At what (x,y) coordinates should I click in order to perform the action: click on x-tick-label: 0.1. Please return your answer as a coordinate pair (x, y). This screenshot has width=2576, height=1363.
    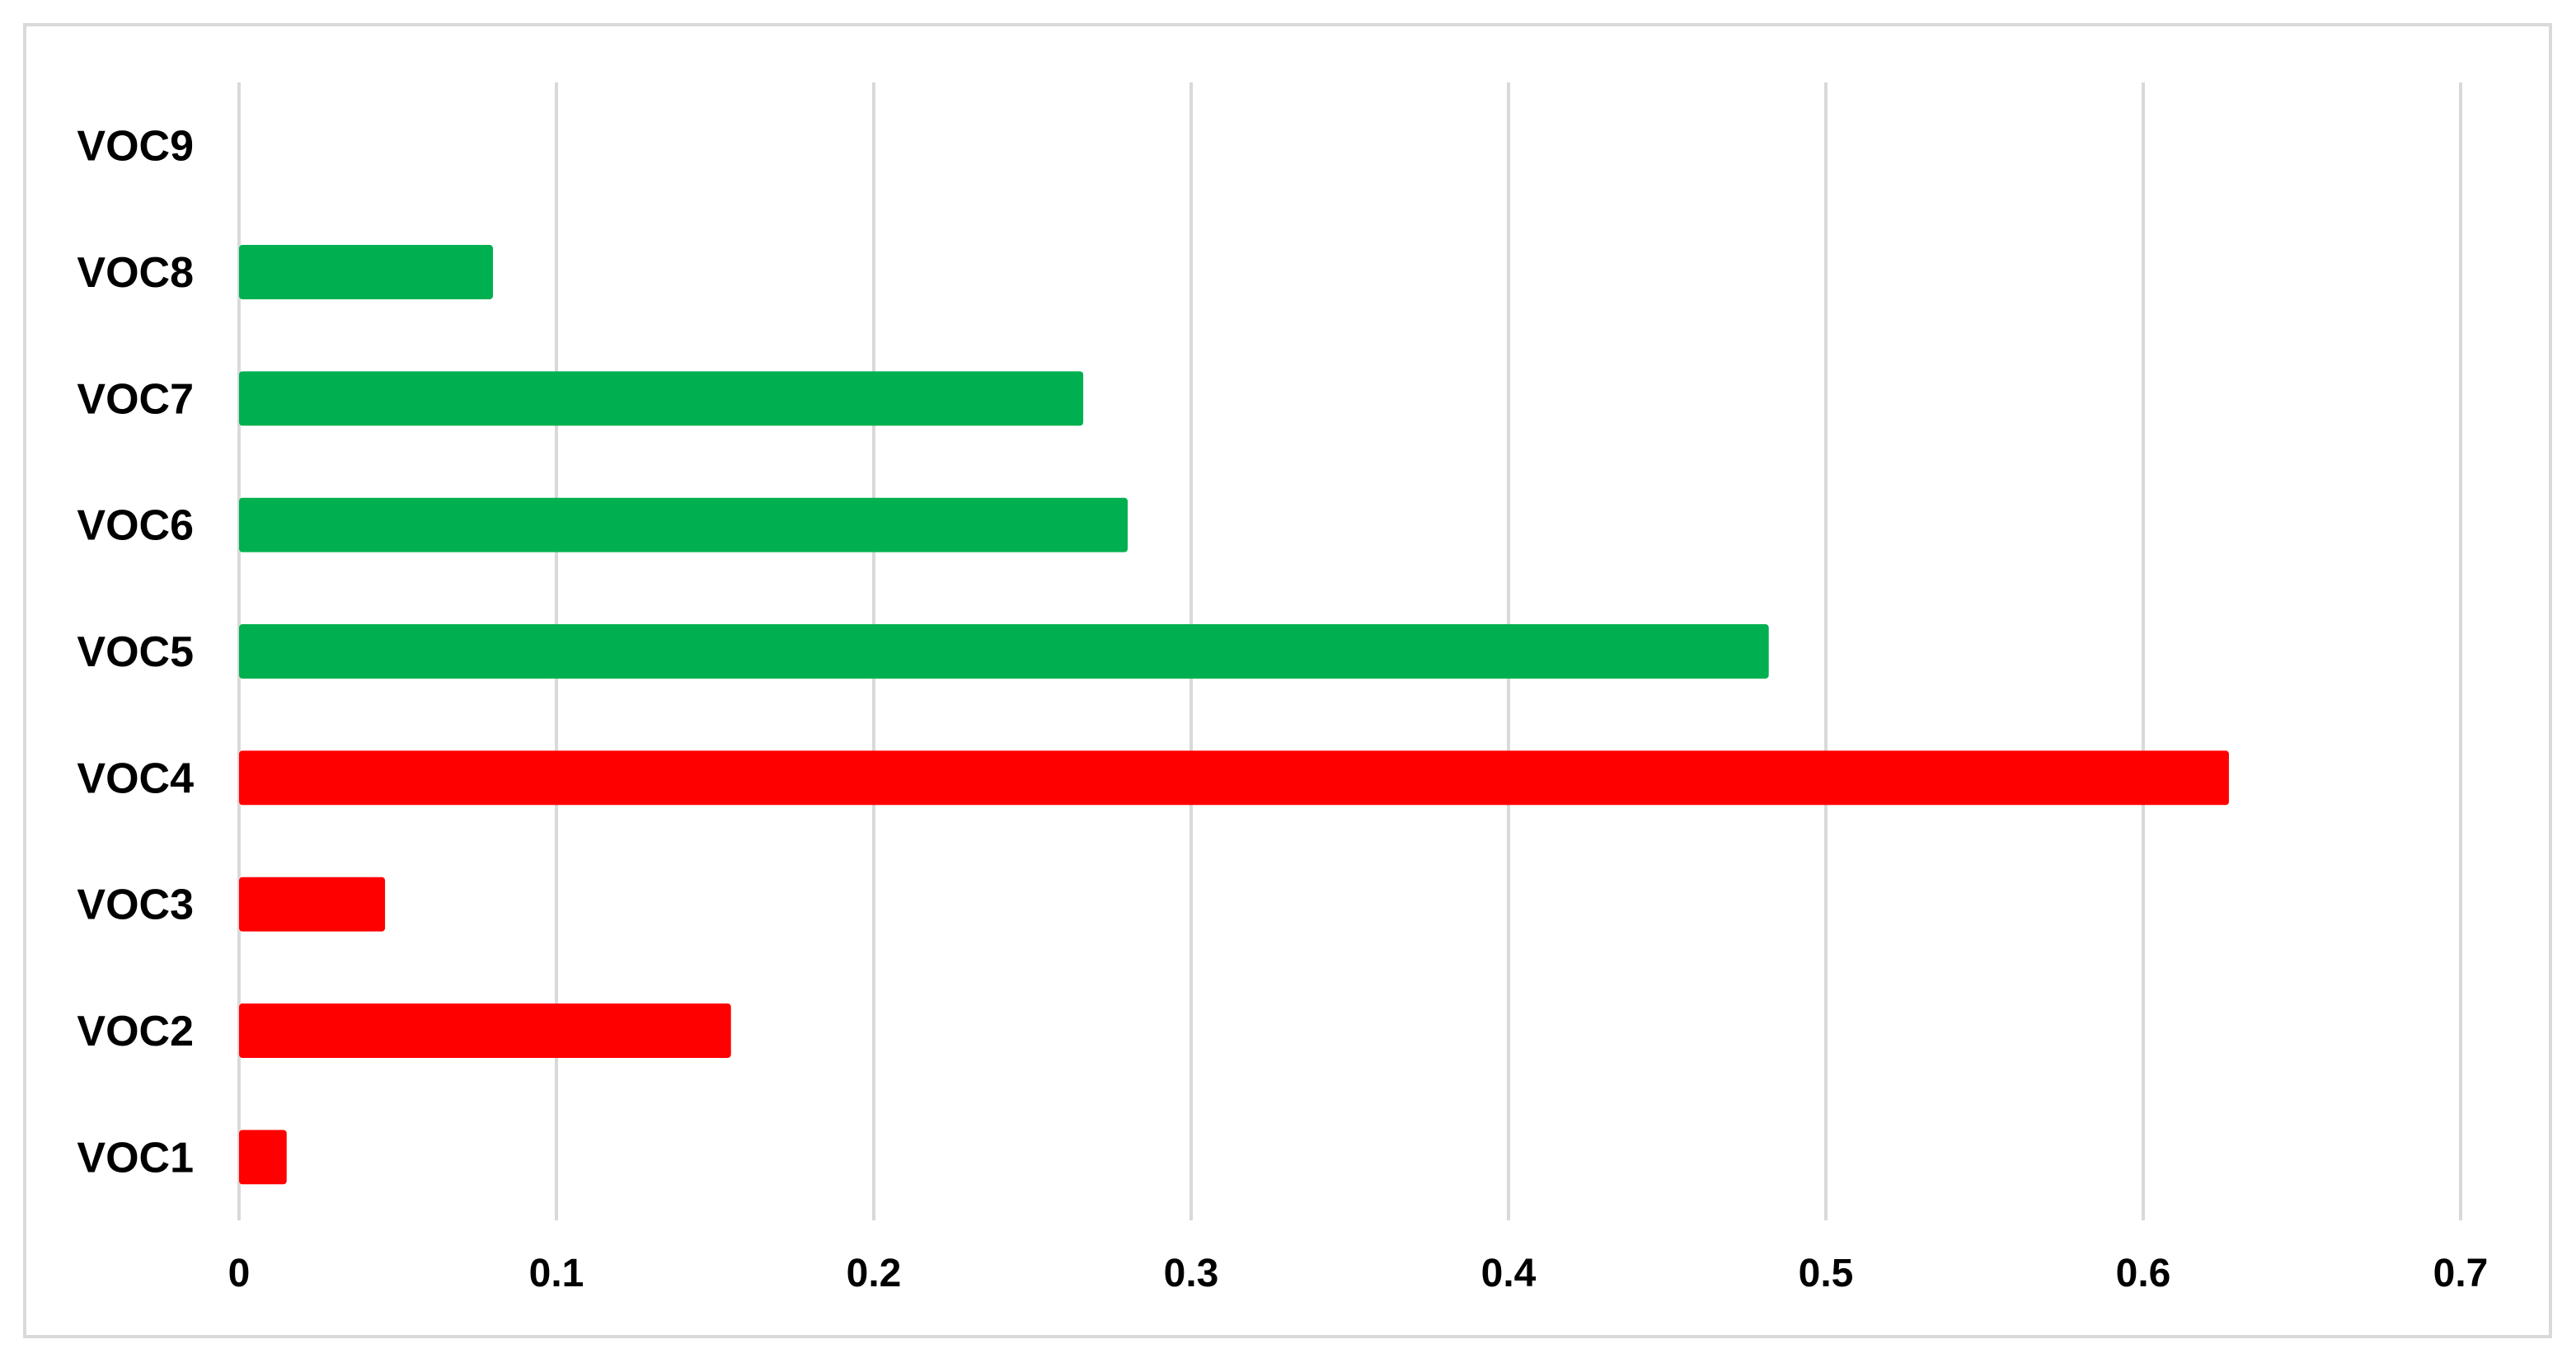
    Looking at the image, I should click on (557, 1273).